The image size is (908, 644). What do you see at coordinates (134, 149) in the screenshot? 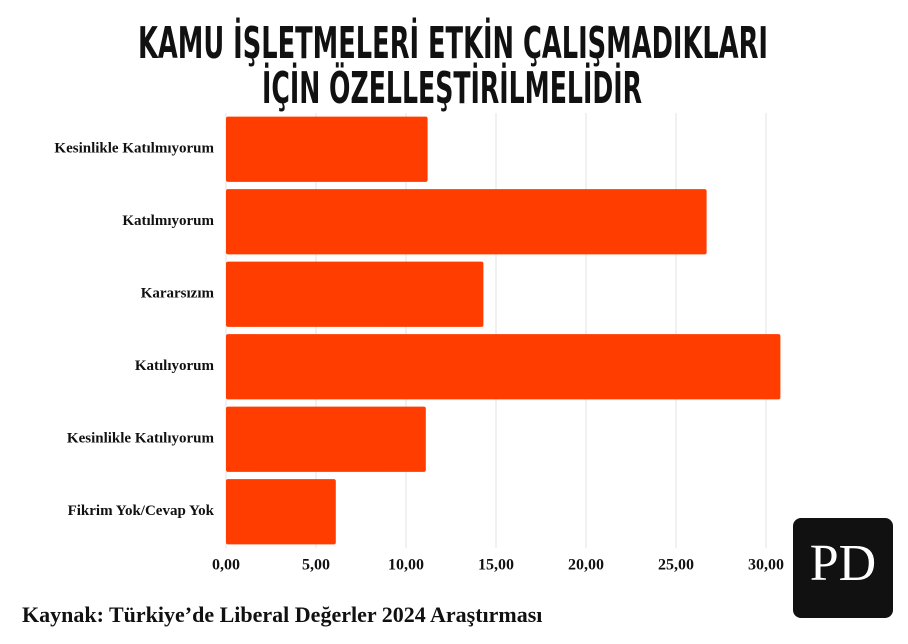
I see `y-tick-label: Kesinlikle Katılmıyorum` at bounding box center [134, 149].